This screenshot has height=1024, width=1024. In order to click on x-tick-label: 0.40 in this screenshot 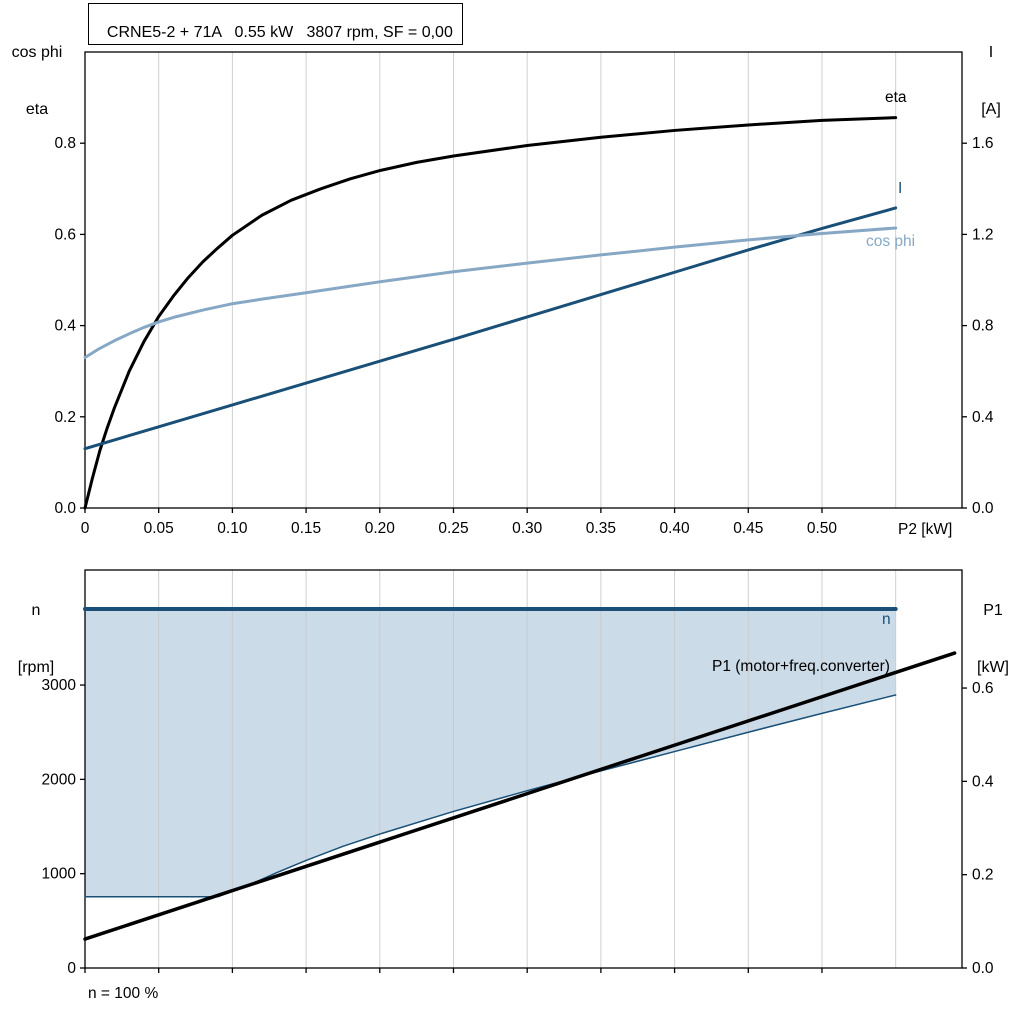, I will do `click(674, 528)`.